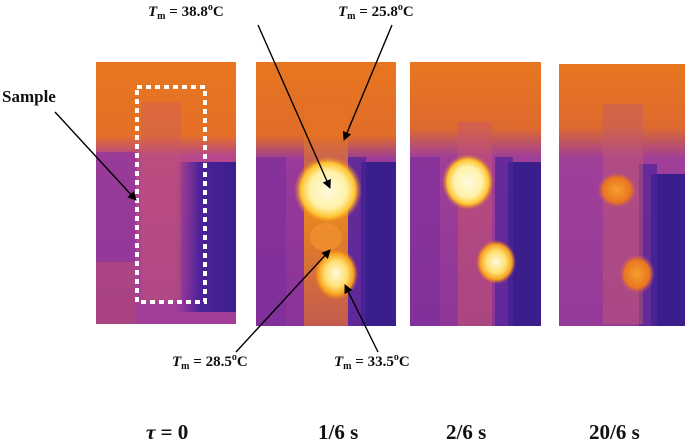 Image resolution: width=685 pixels, height=448 pixels. Describe the element at coordinates (466, 432) in the screenshot. I see `time-label-t2: 2/6 s` at that location.